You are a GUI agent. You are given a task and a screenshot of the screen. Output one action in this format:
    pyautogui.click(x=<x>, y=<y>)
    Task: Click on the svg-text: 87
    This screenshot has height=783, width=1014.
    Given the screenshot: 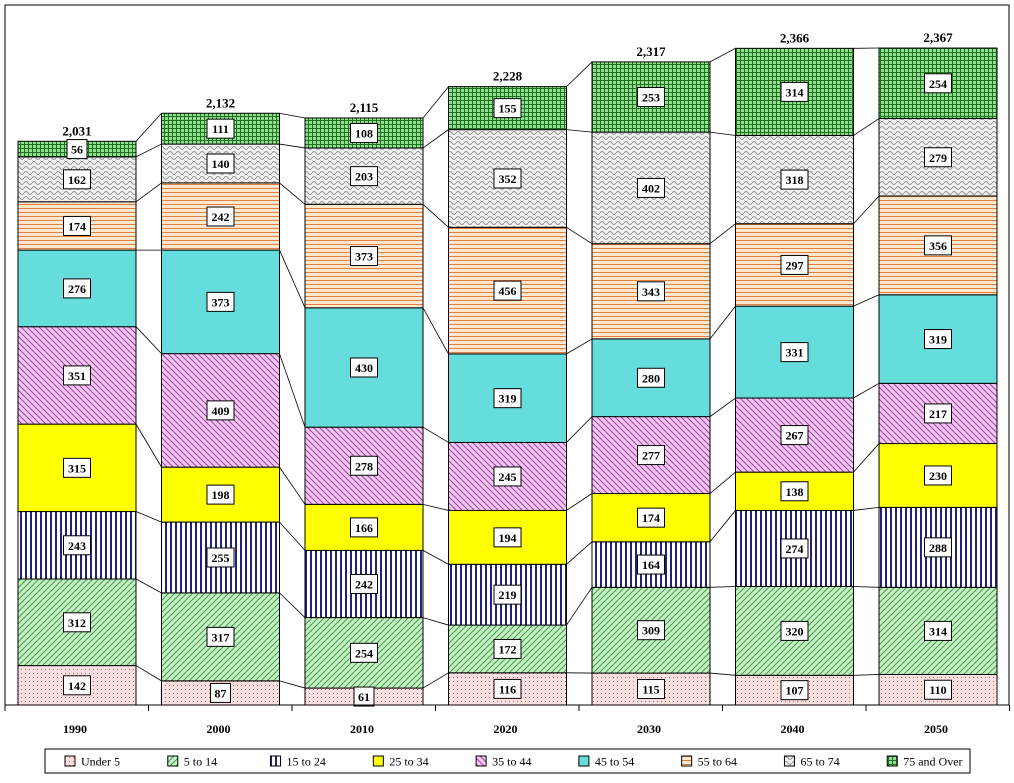 What is the action you would take?
    pyautogui.click(x=221, y=693)
    